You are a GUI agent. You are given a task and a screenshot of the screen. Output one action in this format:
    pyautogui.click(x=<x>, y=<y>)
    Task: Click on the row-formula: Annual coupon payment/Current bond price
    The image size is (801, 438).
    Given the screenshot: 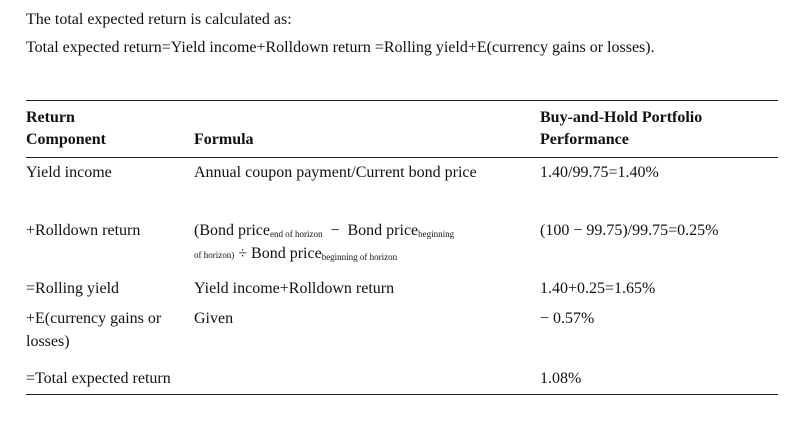 What is the action you would take?
    pyautogui.click(x=335, y=172)
    